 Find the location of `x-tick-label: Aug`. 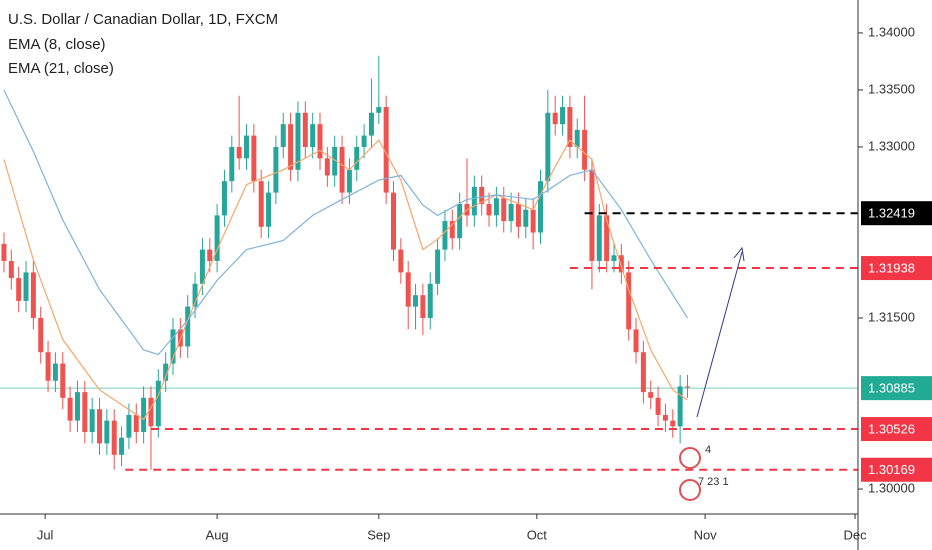

x-tick-label: Aug is located at coordinates (217, 534).